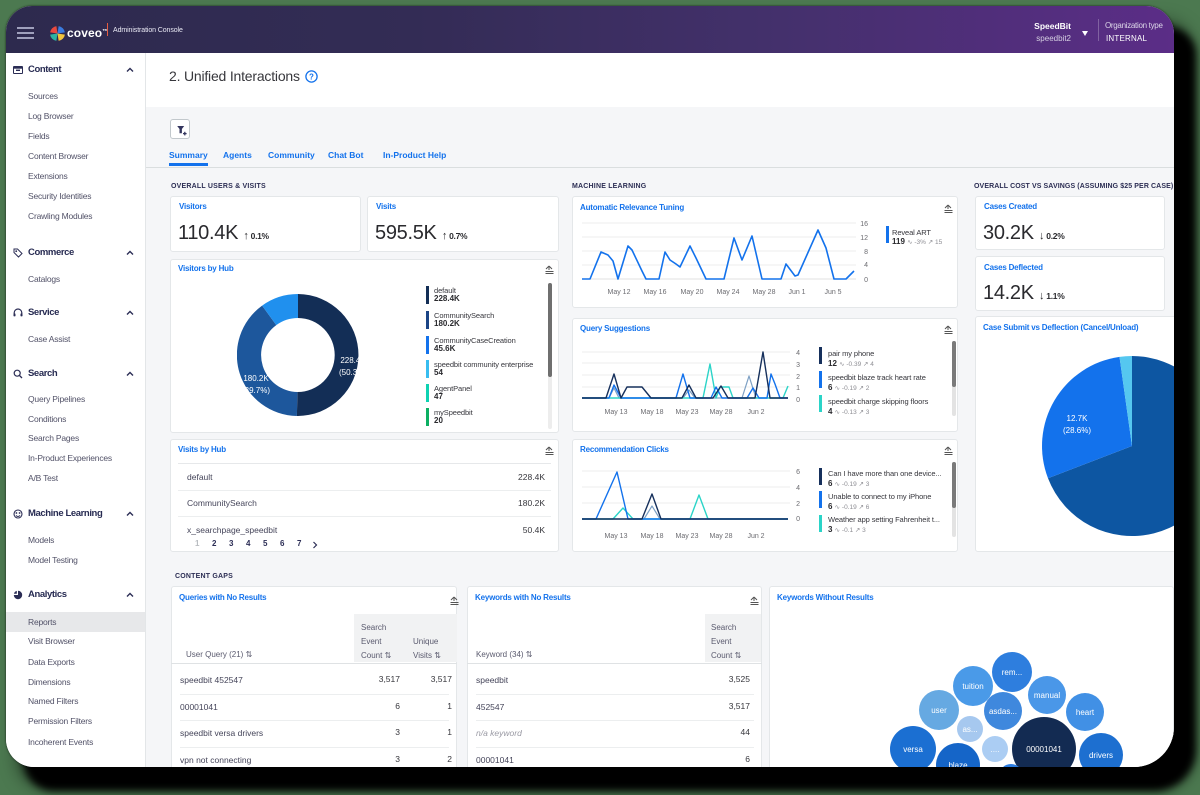  I want to click on svg-text: Jun 1, so click(796, 292).